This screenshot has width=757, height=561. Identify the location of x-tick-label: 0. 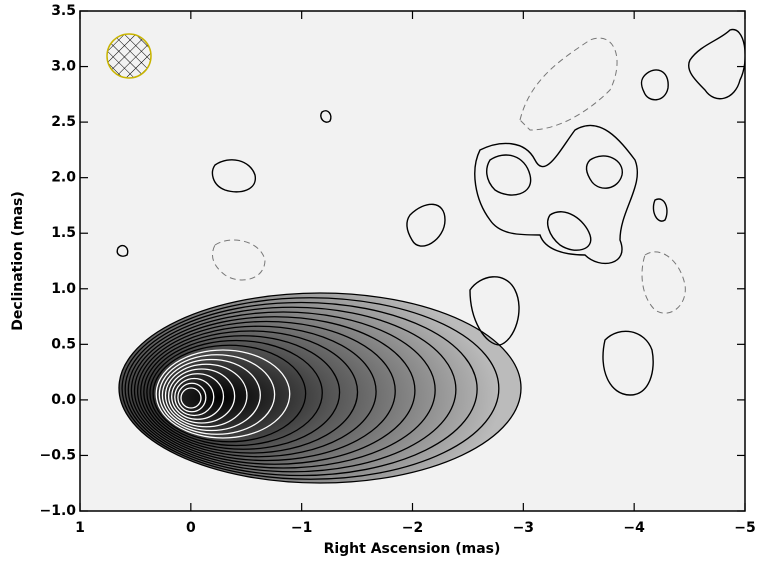
(191, 528).